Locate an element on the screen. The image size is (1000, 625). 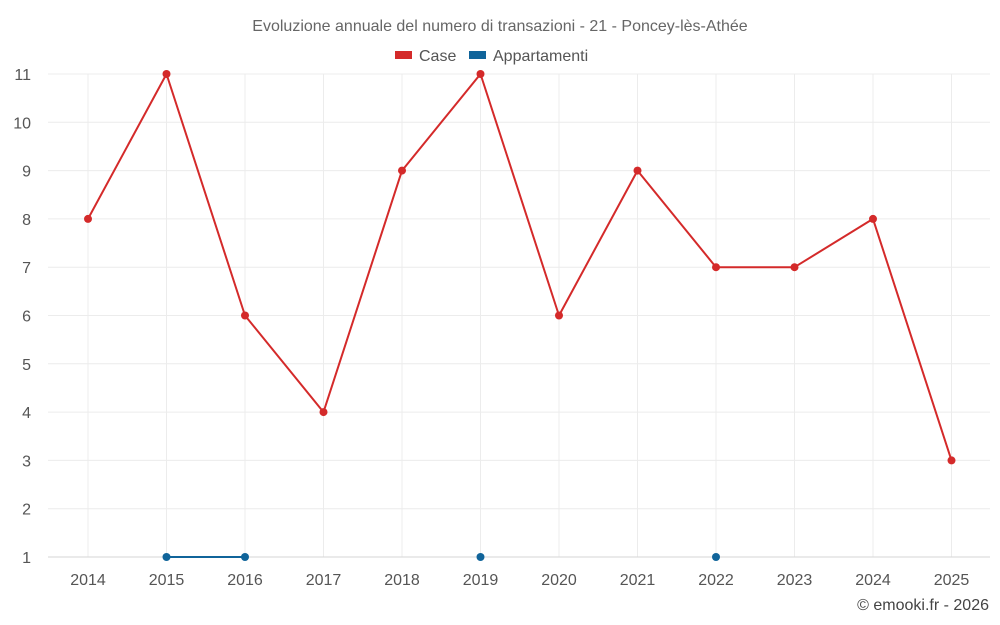
y-tick-label: 6 is located at coordinates (26, 317).